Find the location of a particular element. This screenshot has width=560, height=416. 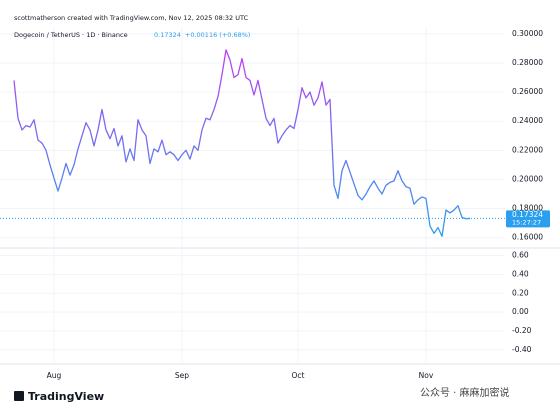

logo: TradingView is located at coordinates (59, 396).